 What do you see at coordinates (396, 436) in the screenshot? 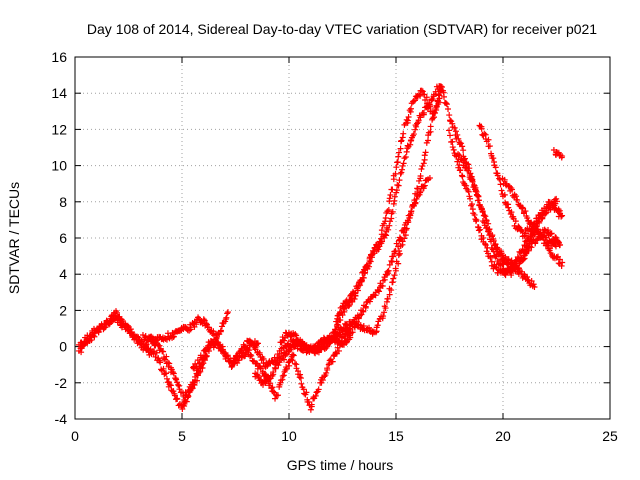
I see `x-tick-label: 15` at bounding box center [396, 436].